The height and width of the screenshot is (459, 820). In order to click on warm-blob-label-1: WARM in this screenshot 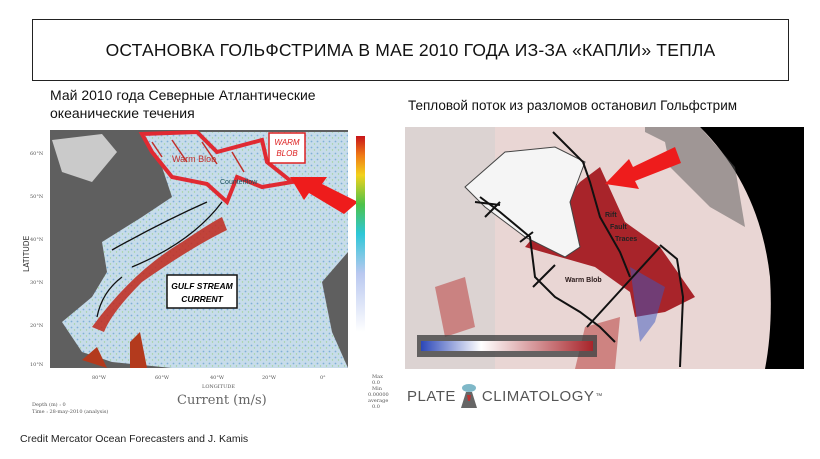, I will do `click(287, 142)`.